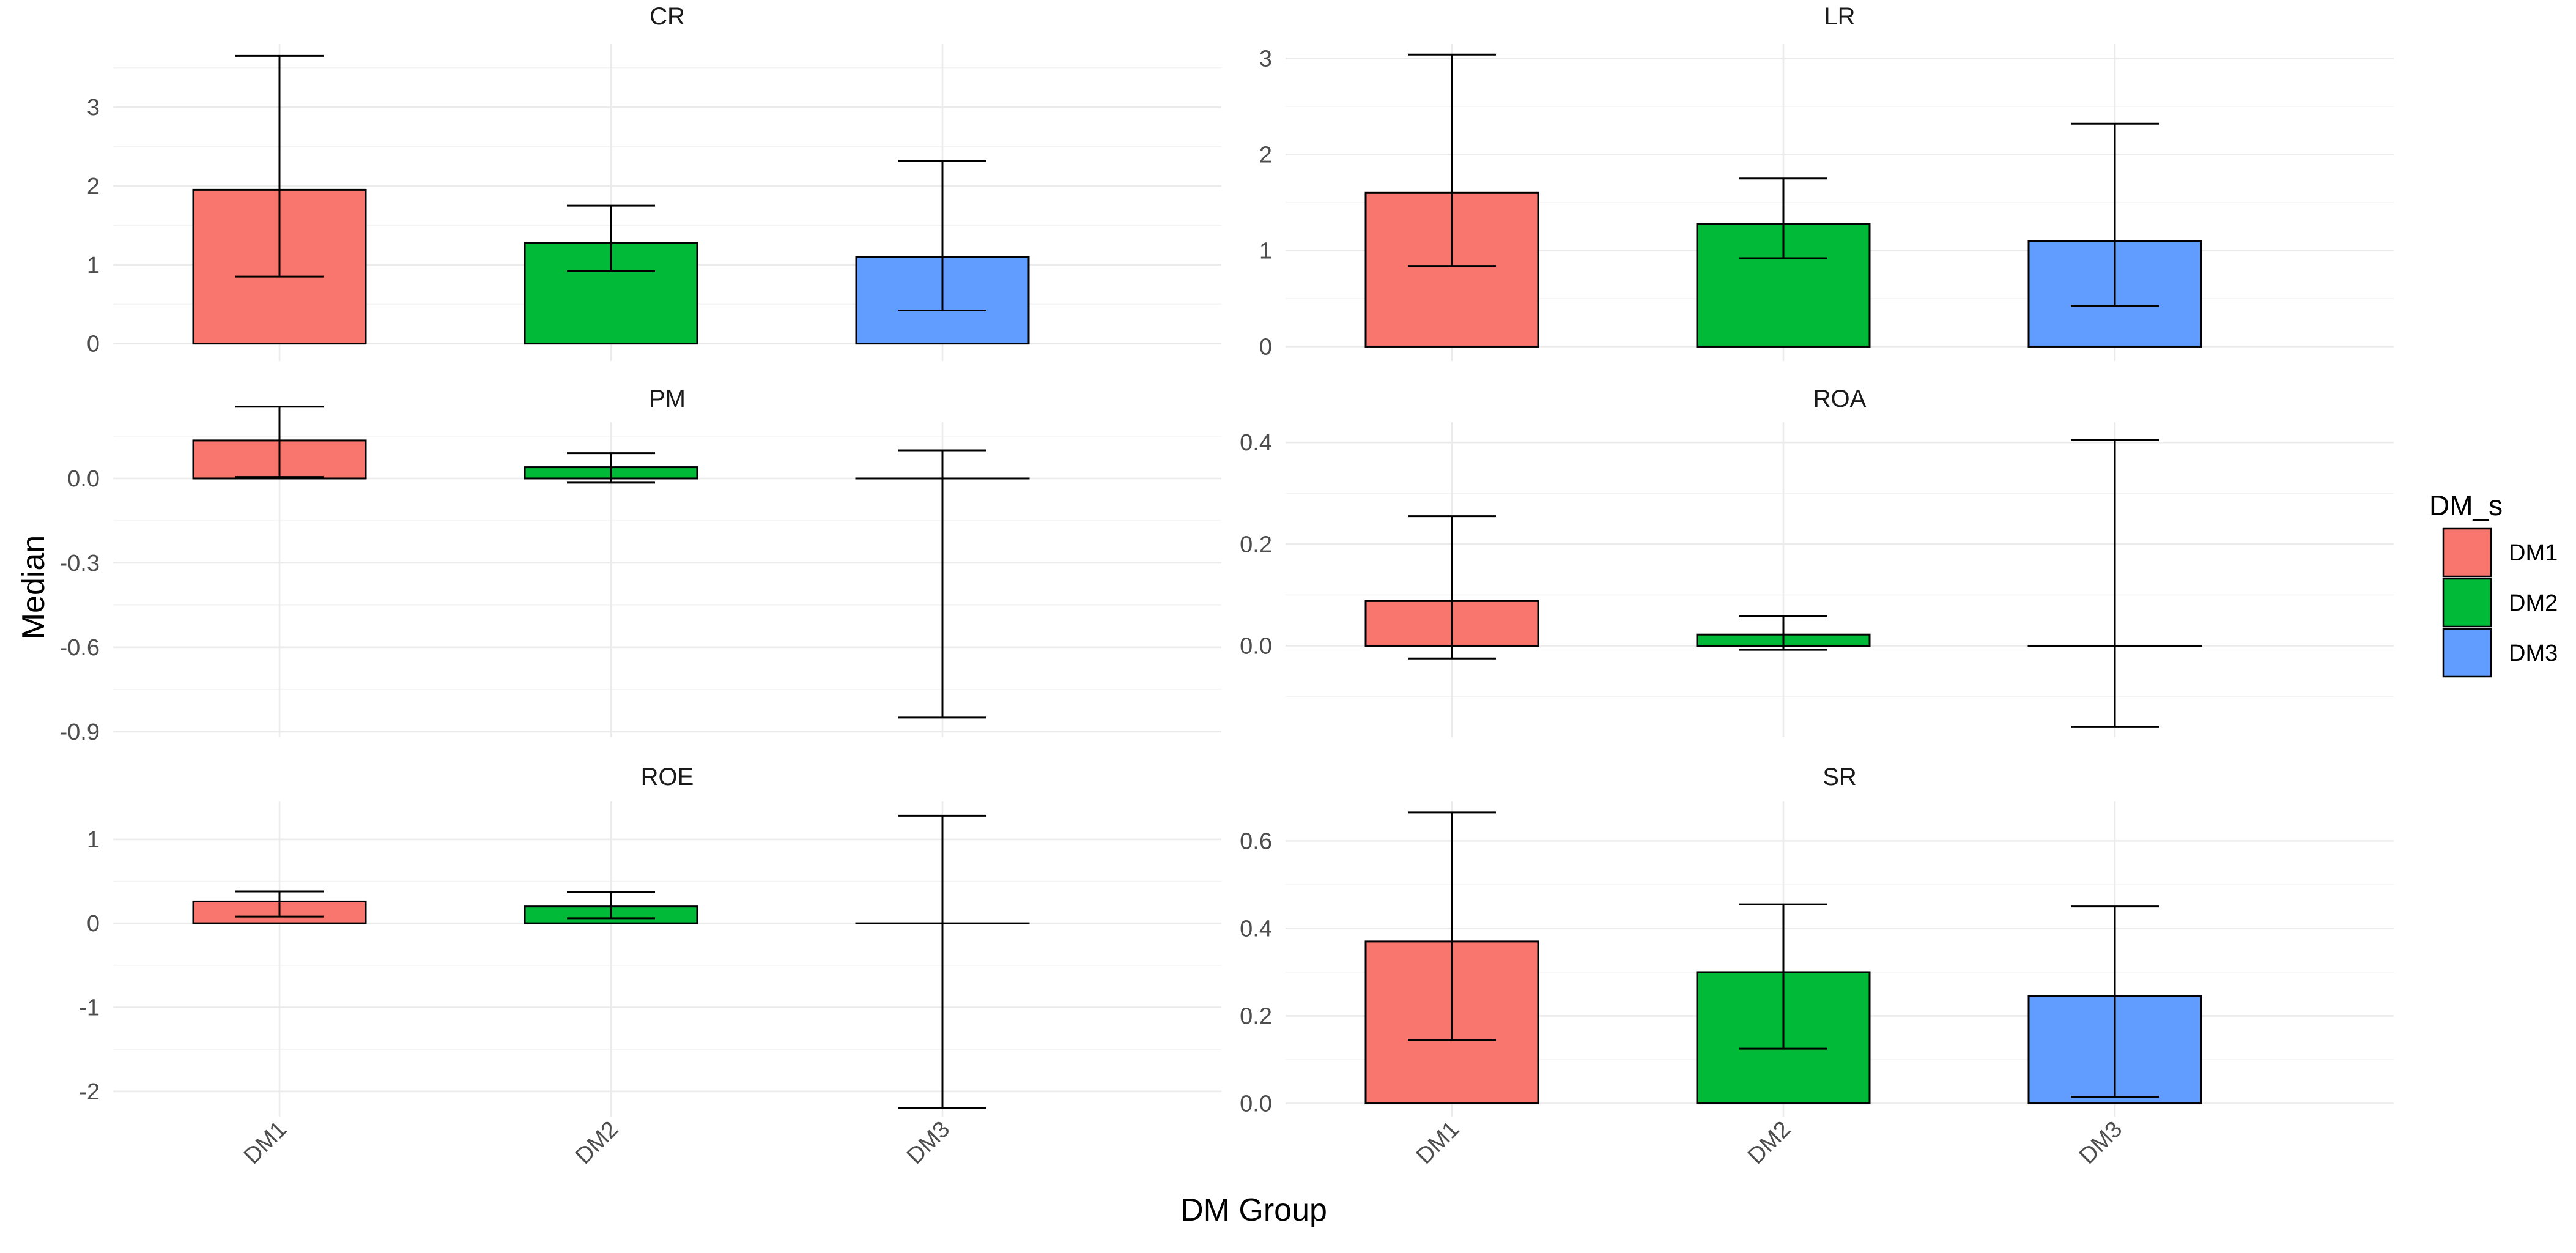 The height and width of the screenshot is (1253, 2576). I want to click on errorbar-pm-dm1, so click(279, 442).